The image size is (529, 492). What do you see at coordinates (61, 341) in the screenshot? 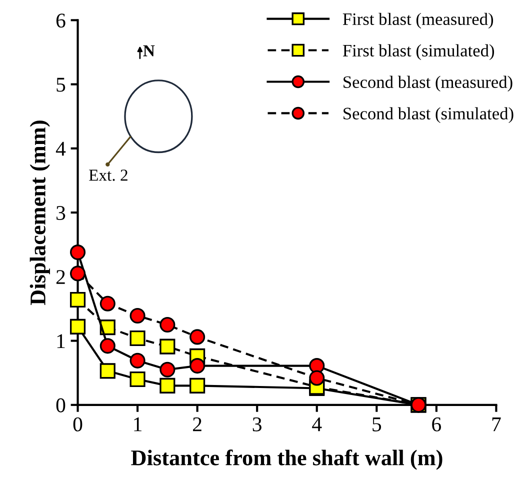
I see `y-tick-label: 1` at bounding box center [61, 341].